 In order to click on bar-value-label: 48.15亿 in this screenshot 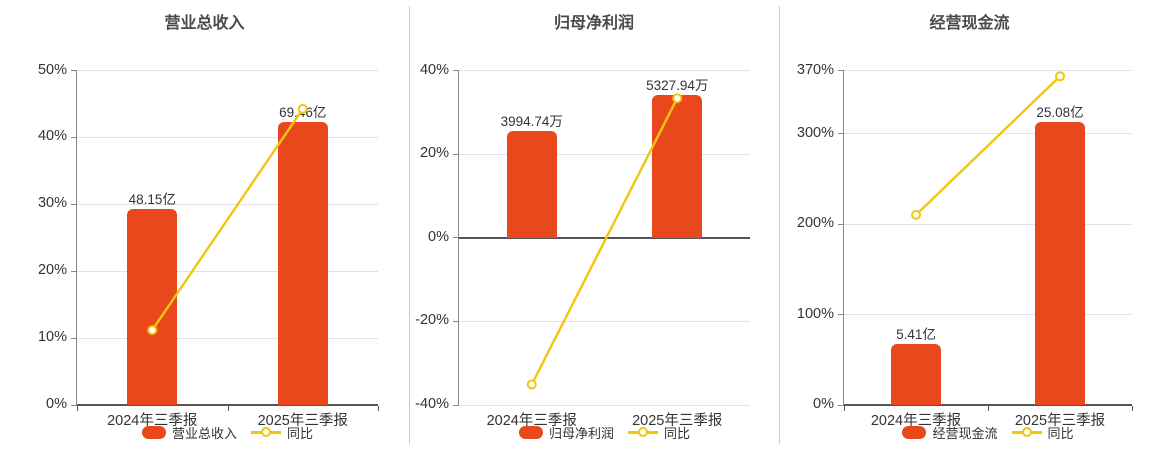, I will do `click(152, 199)`.